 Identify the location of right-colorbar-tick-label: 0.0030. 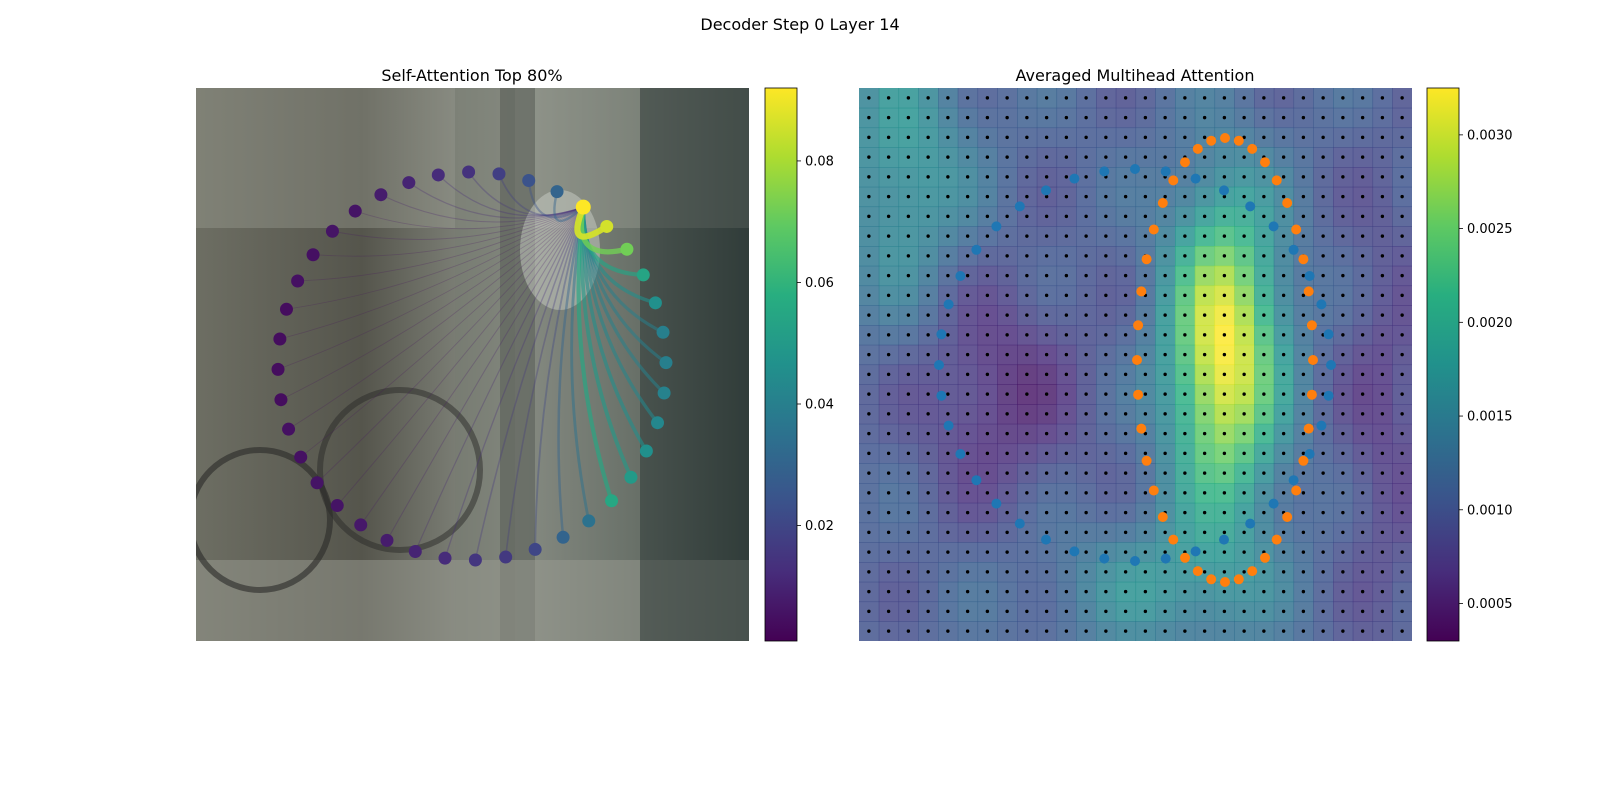
(1490, 135).